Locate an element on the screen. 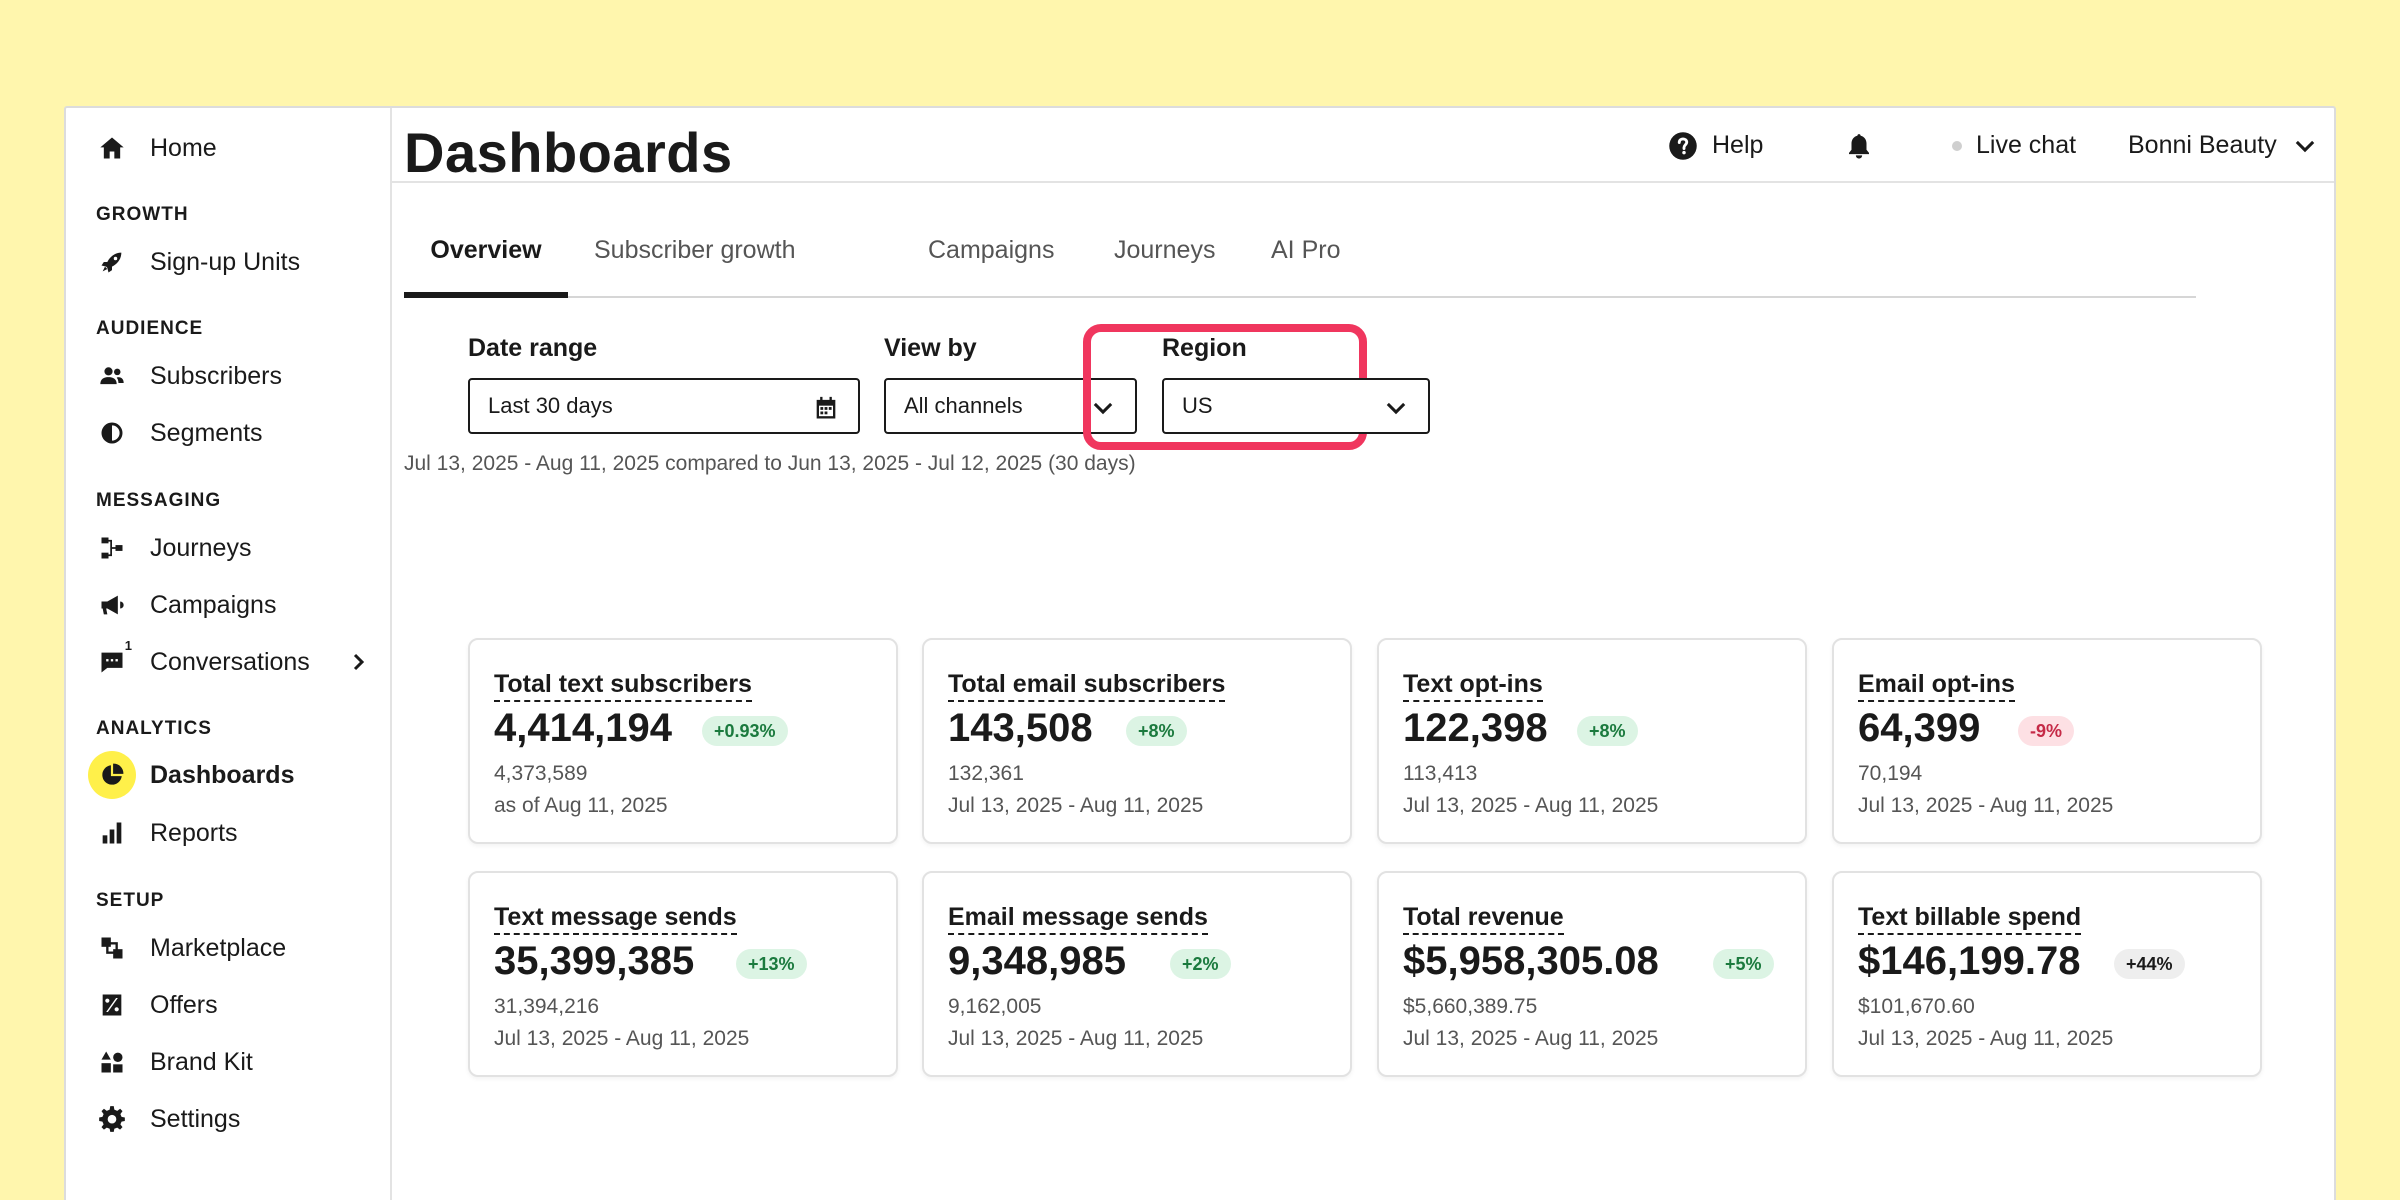  metric-title: Email message sends is located at coordinates (1078, 919).